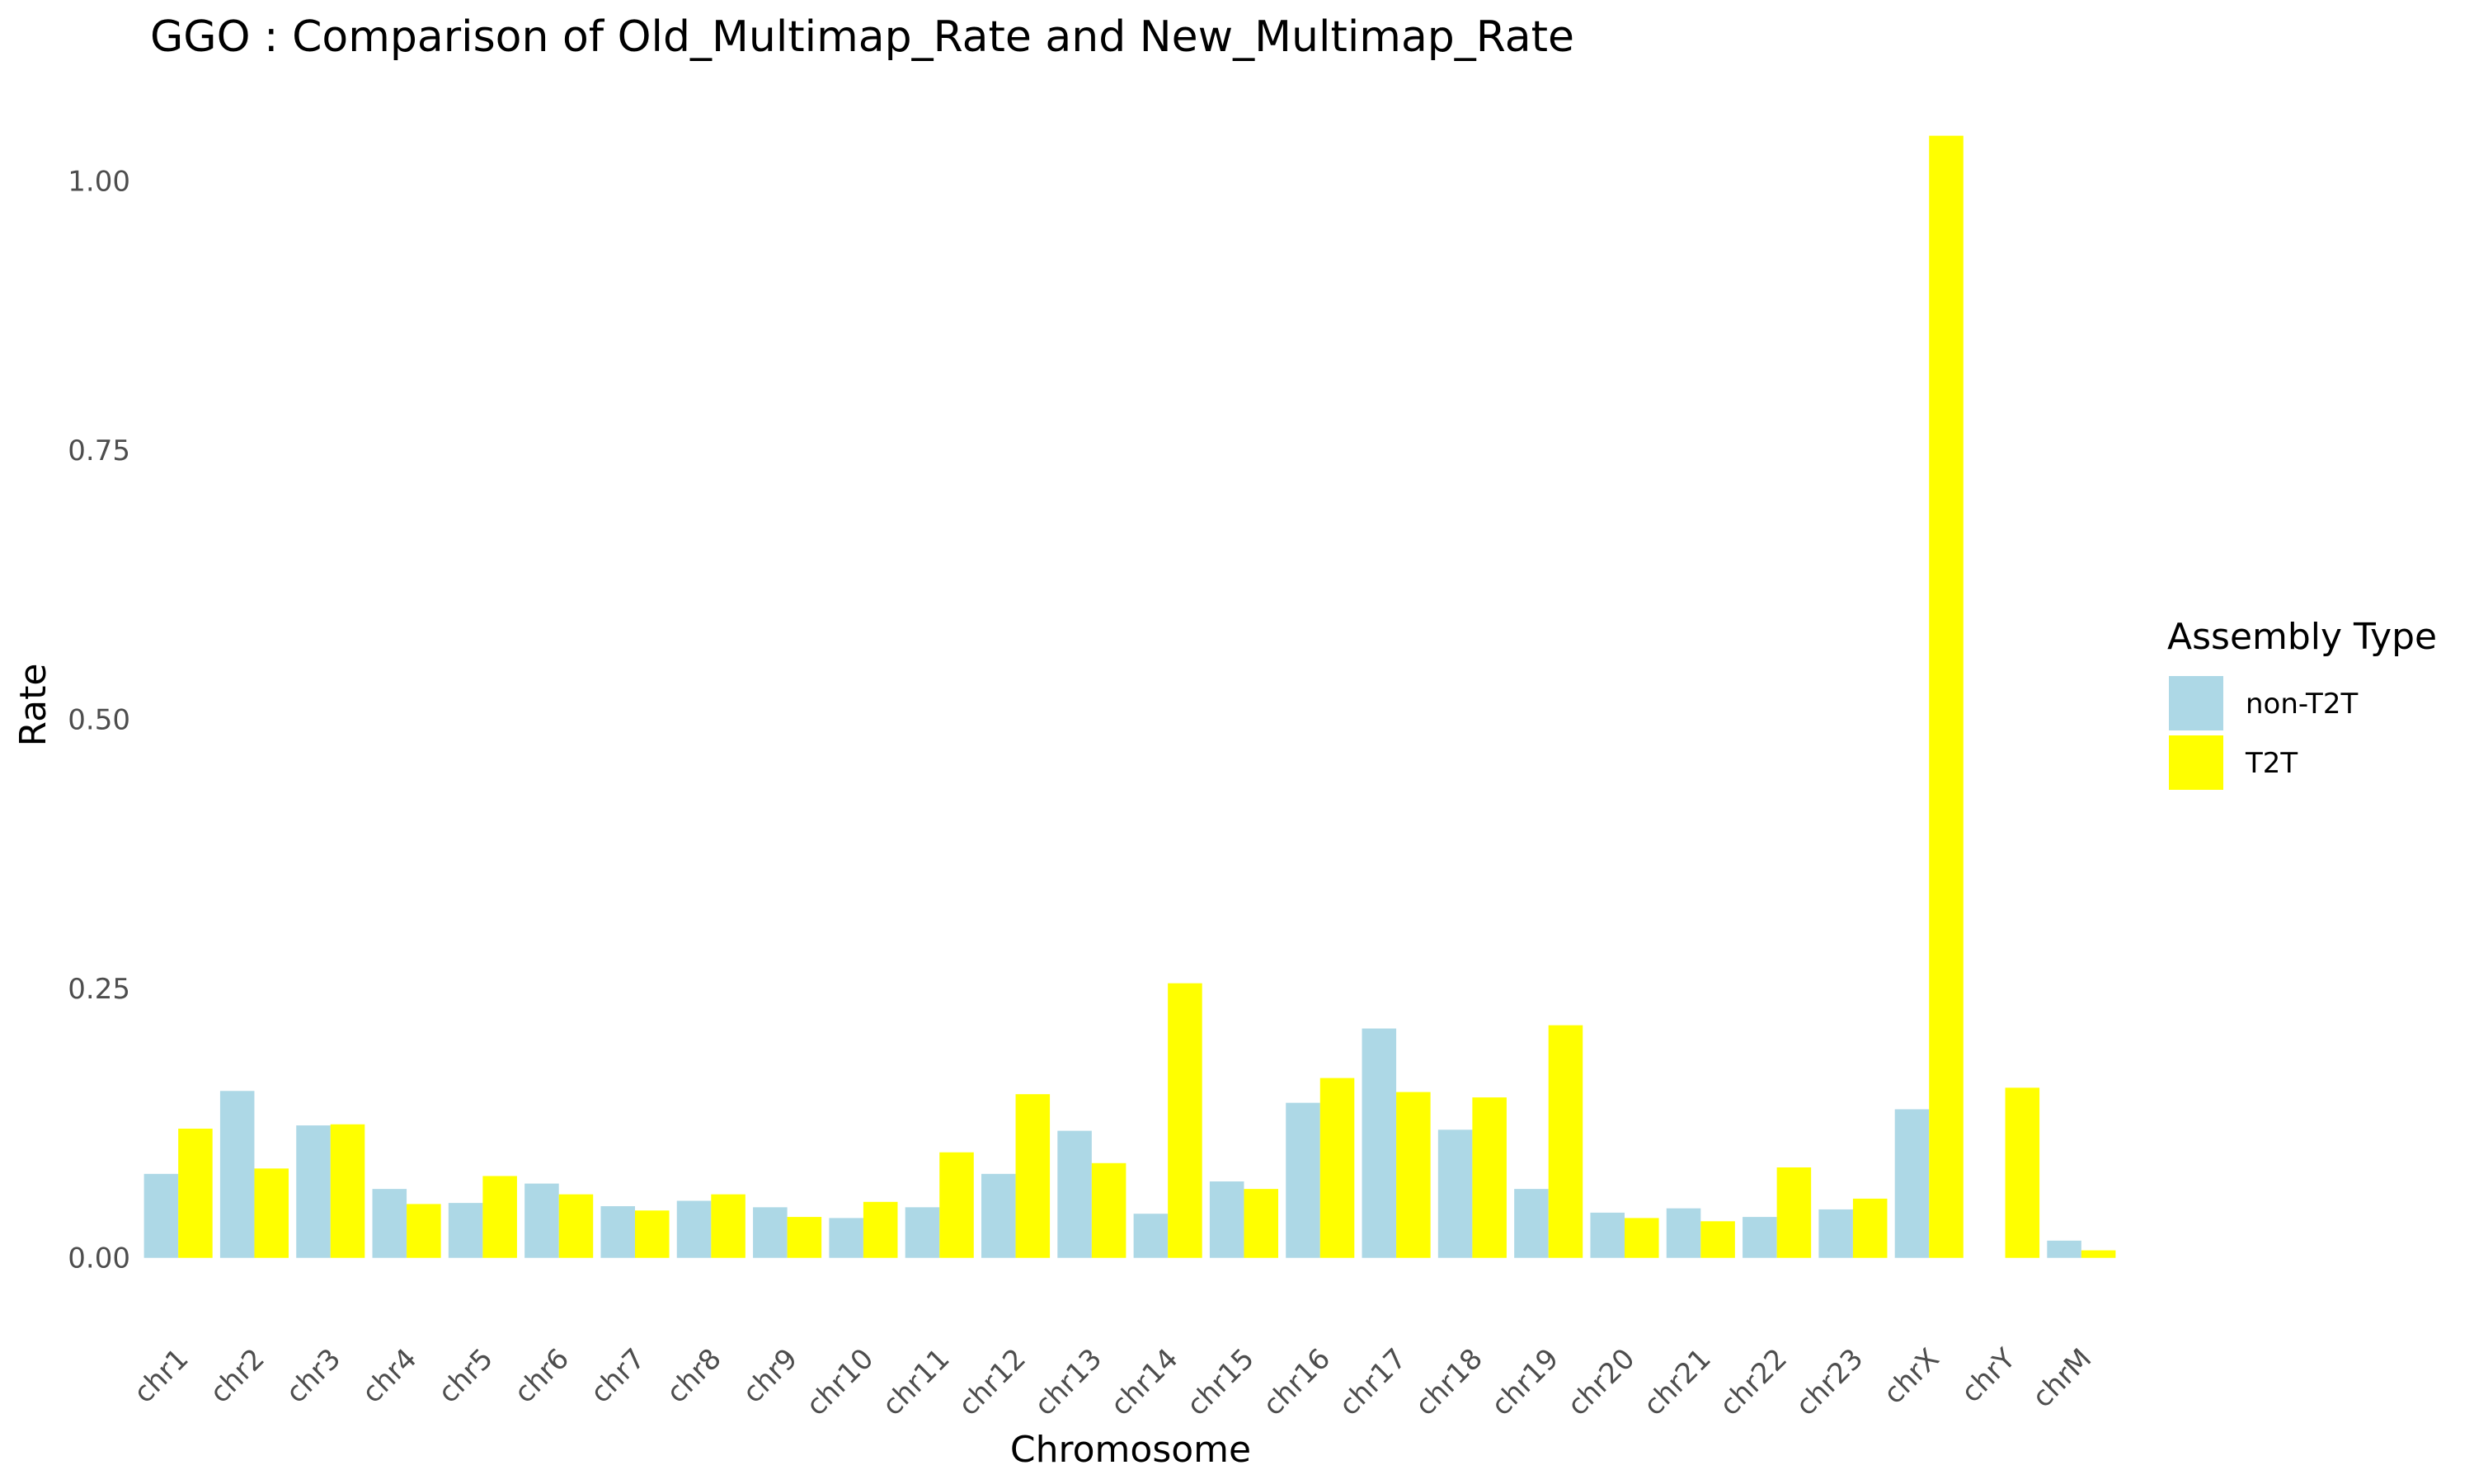  I want to click on bar-non-t2t-chr4, so click(389, 1223).